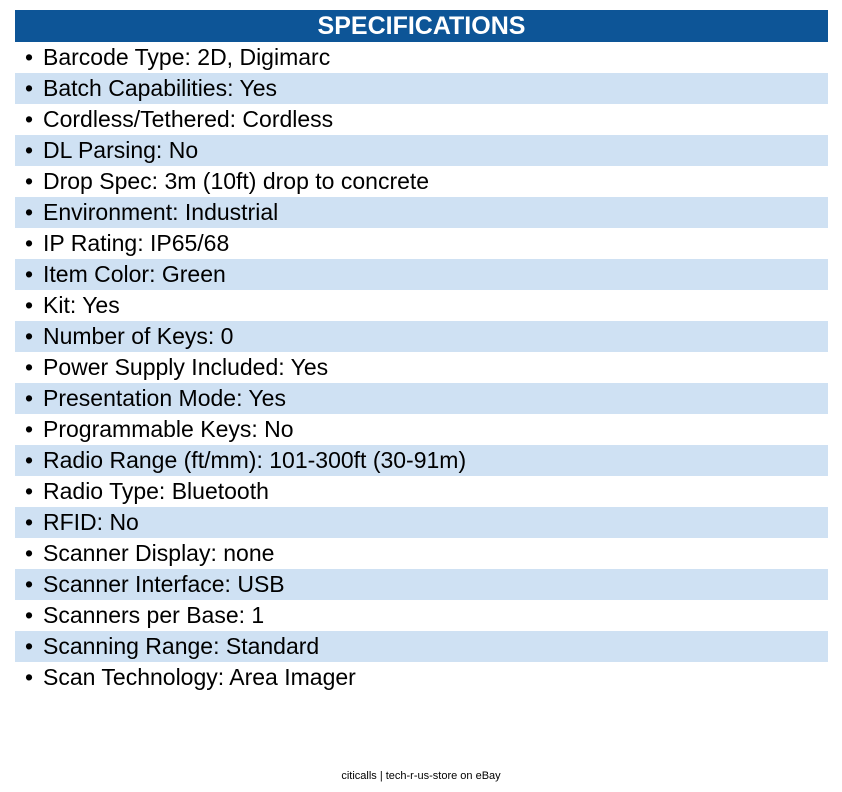 This screenshot has width=842, height=792. What do you see at coordinates (187, 57) in the screenshot?
I see `spec-text: Barcode Type: 2D, Digimarc` at bounding box center [187, 57].